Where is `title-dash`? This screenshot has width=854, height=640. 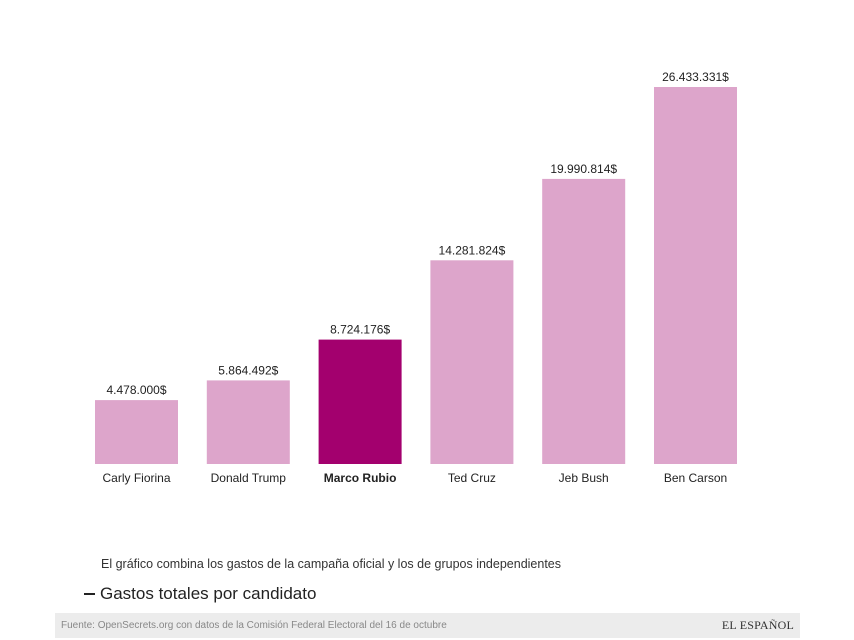
title-dash is located at coordinates (89, 594).